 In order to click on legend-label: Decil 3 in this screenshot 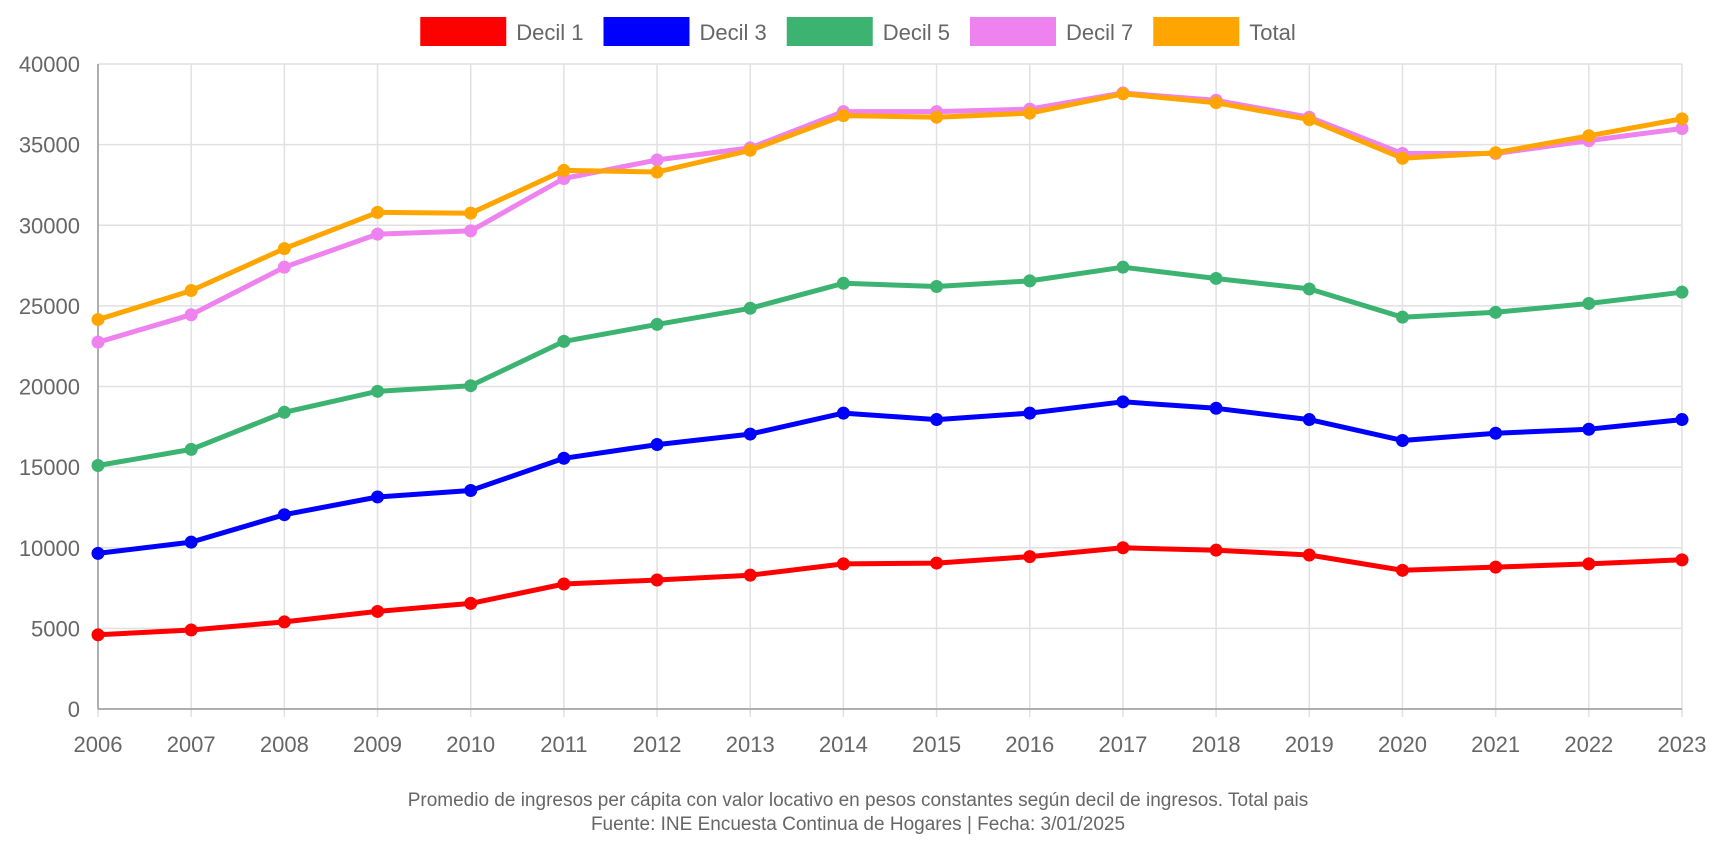, I will do `click(733, 32)`.